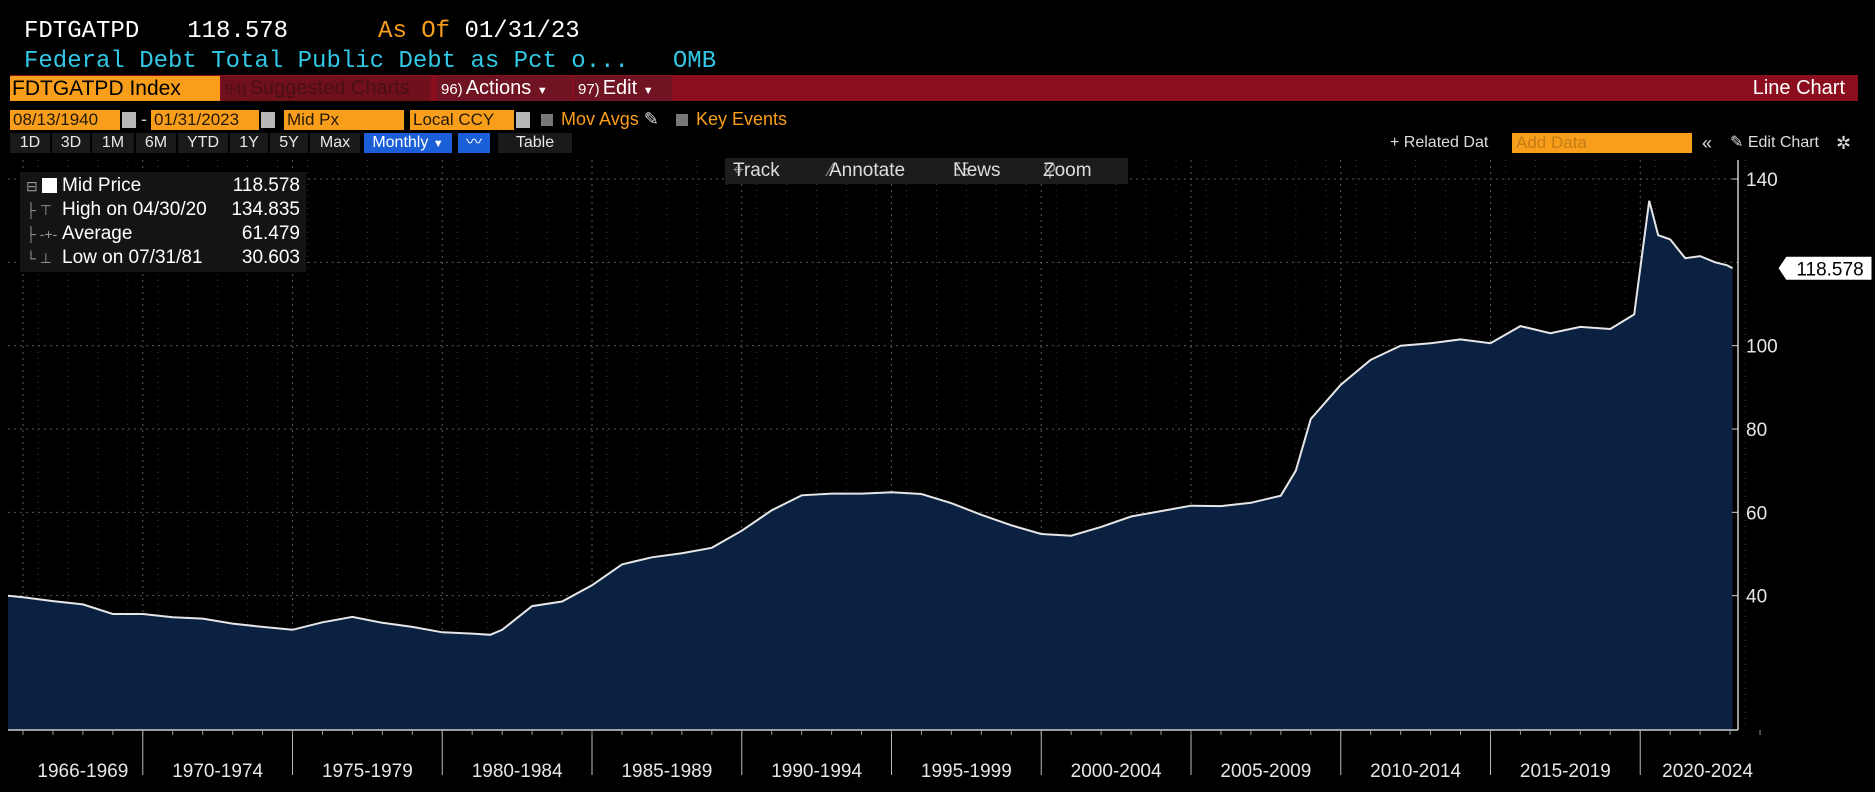  Describe the element at coordinates (1439, 142) in the screenshot. I see `related-data-button: + Related Dat` at that location.